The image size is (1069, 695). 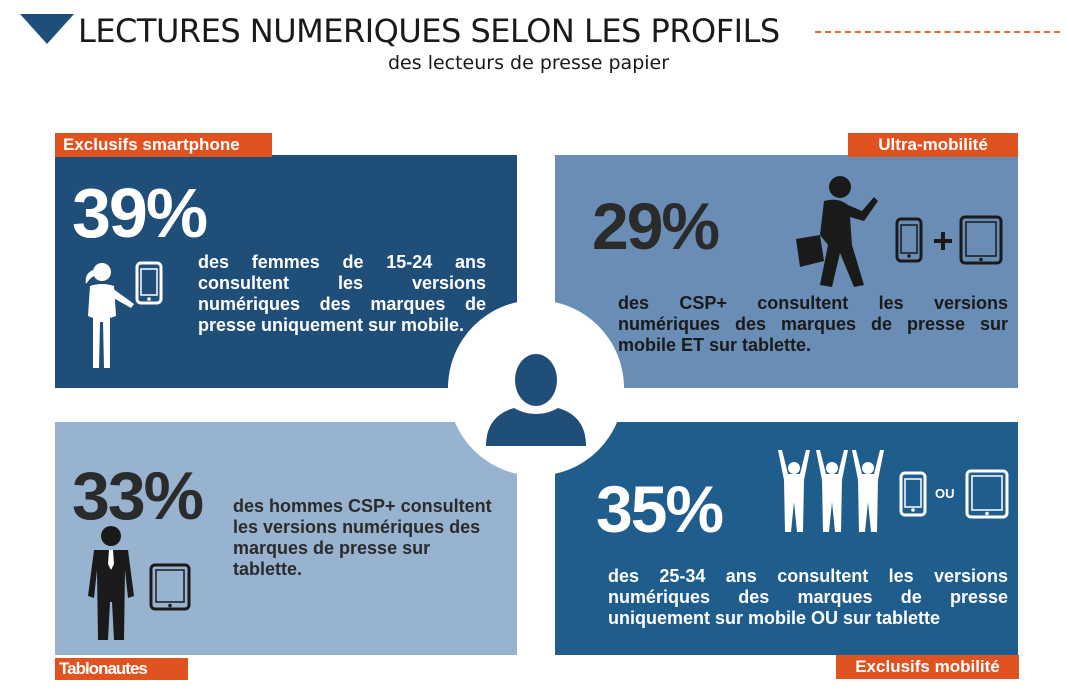 I want to click on percent-tablonautes: 33%, so click(x=138, y=496).